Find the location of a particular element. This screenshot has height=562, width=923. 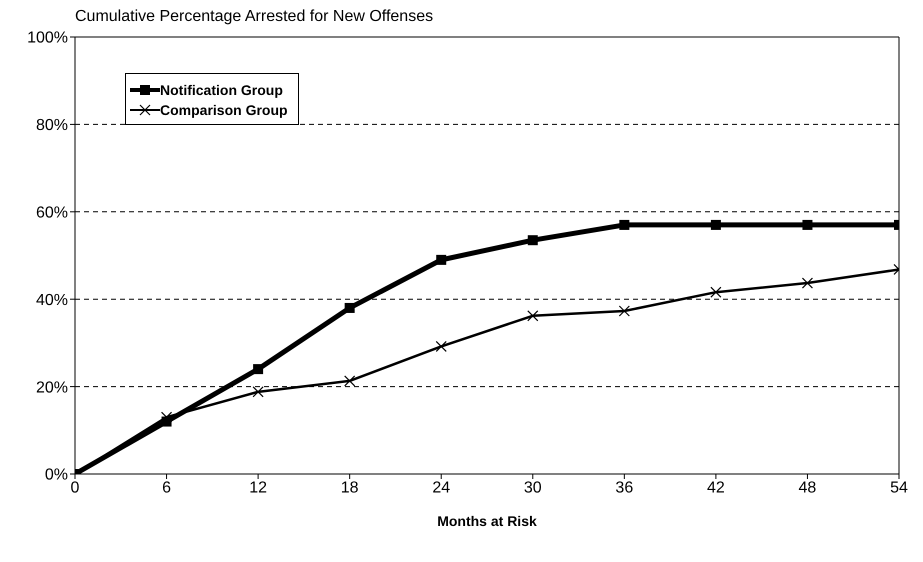

x-tick-label: 54 is located at coordinates (899, 487).